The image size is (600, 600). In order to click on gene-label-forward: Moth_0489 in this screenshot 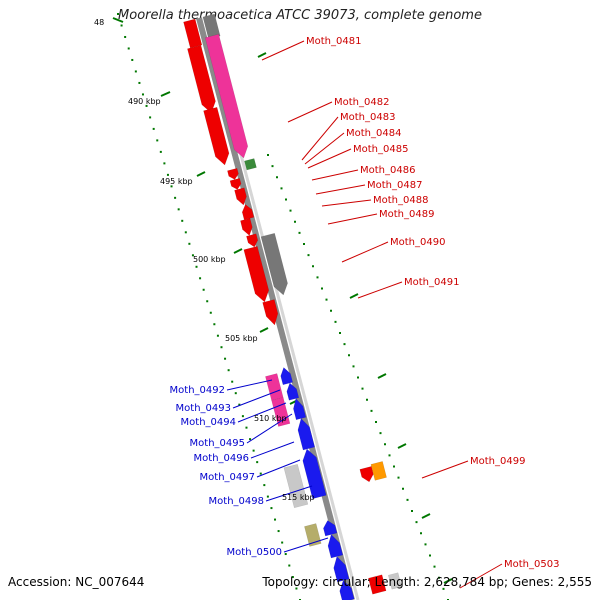, I will do `click(406, 214)`.